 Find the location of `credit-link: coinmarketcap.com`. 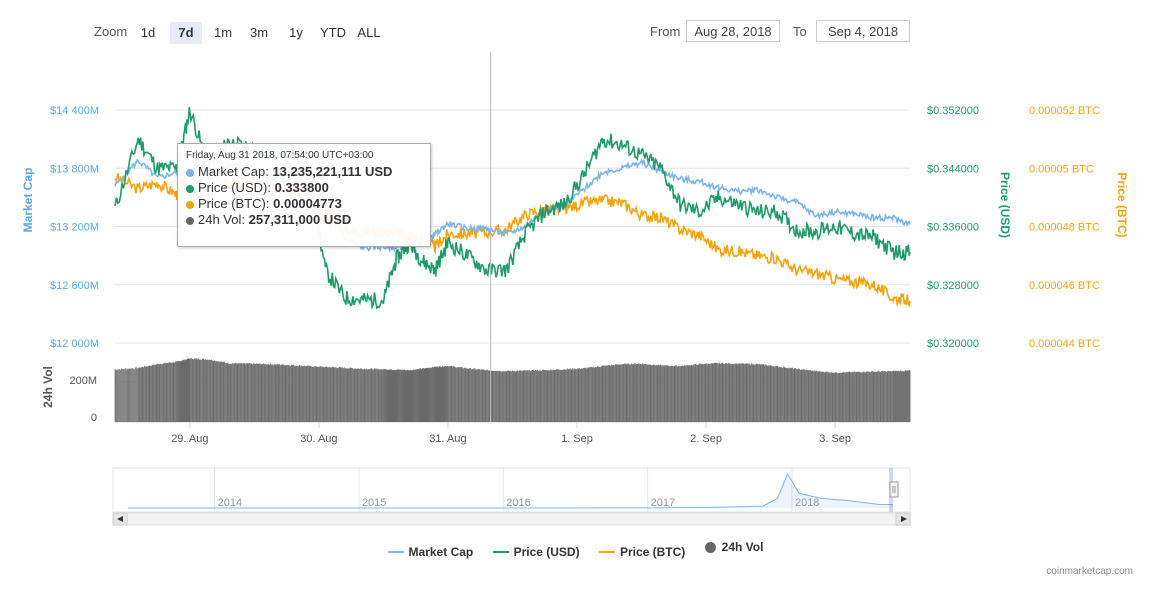

credit-link: coinmarketcap.com is located at coordinates (1089, 571).